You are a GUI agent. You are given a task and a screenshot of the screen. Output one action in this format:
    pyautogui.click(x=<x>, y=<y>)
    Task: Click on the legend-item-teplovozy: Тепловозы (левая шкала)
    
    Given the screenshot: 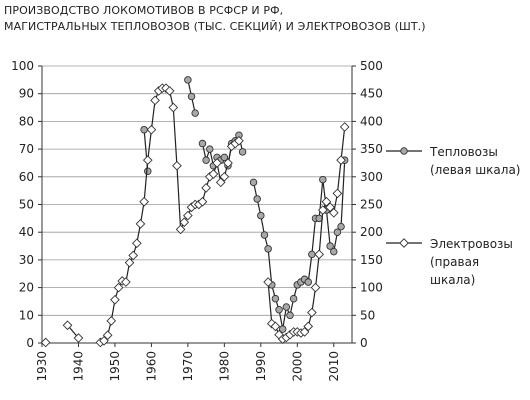 What is the action you would take?
    pyautogui.click(x=453, y=161)
    